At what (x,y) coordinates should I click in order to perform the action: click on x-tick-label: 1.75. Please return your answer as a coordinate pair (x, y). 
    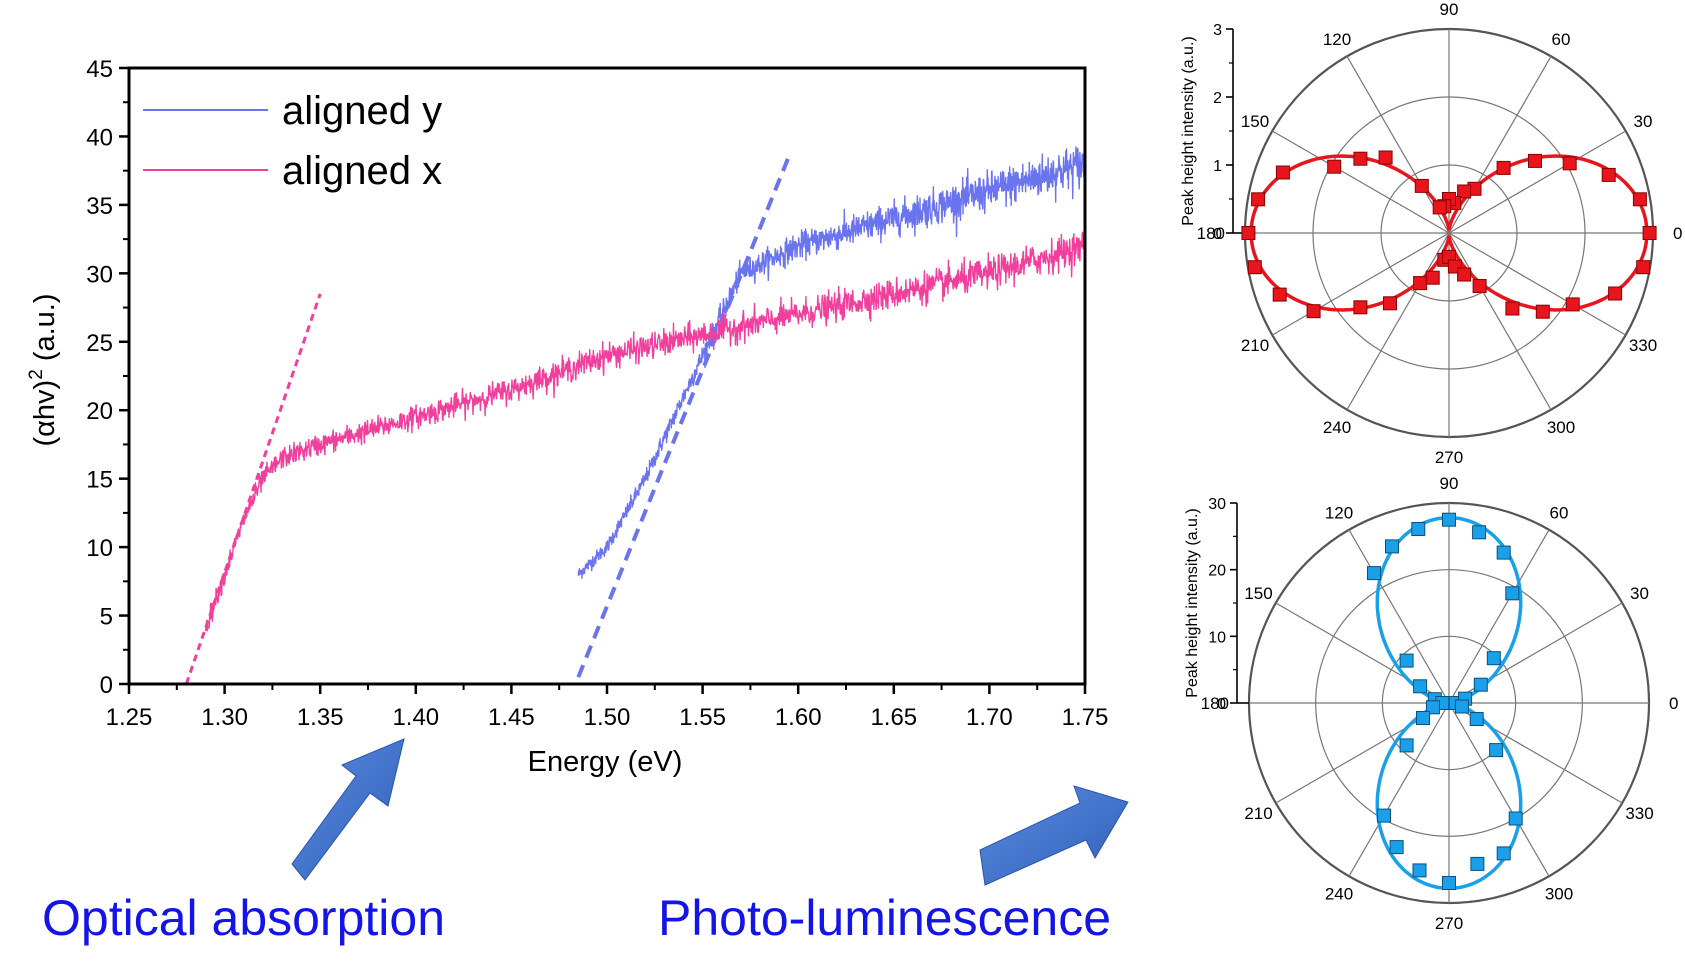
    Looking at the image, I should click on (1085, 717).